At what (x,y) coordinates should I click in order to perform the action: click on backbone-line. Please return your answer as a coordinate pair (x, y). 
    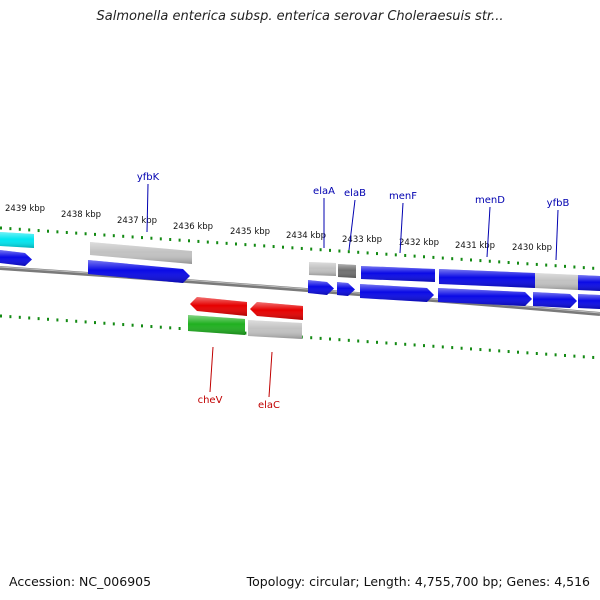
    Looking at the image, I should click on (300, 291).